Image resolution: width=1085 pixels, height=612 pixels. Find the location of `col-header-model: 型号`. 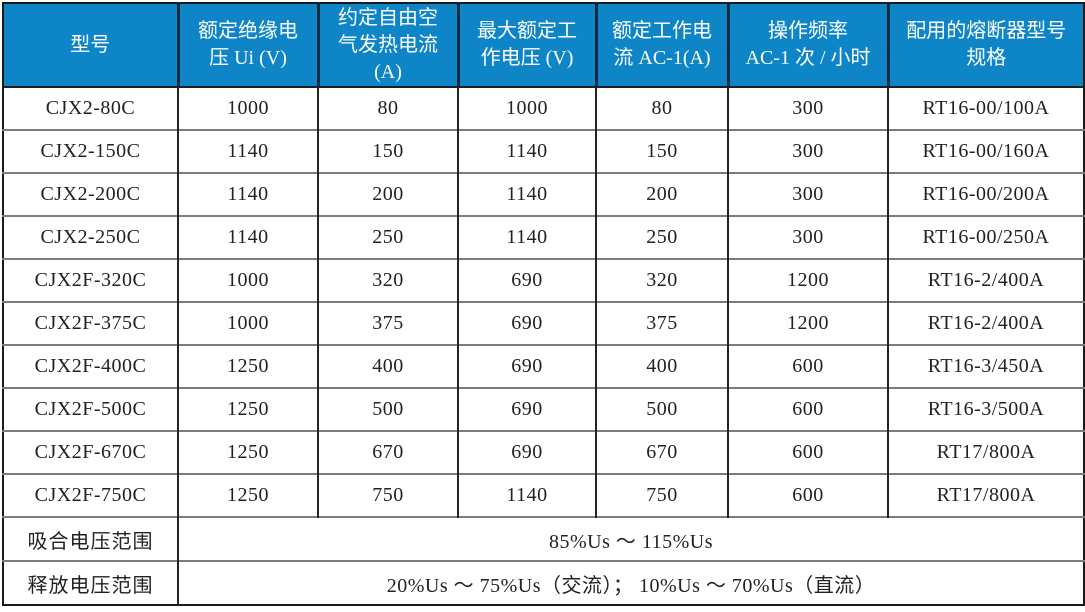

col-header-model: 型号 is located at coordinates (90, 45).